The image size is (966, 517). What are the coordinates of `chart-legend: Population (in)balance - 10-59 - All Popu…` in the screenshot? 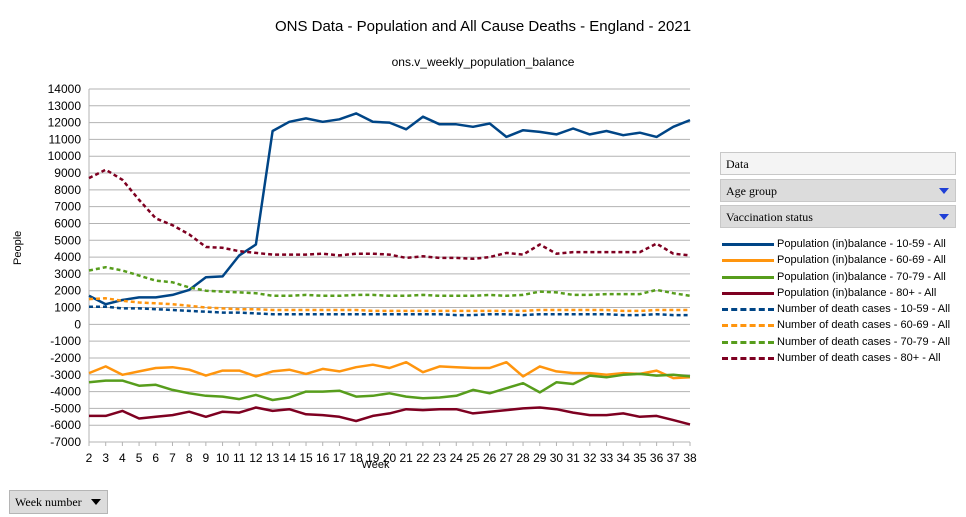 It's located at (840, 301).